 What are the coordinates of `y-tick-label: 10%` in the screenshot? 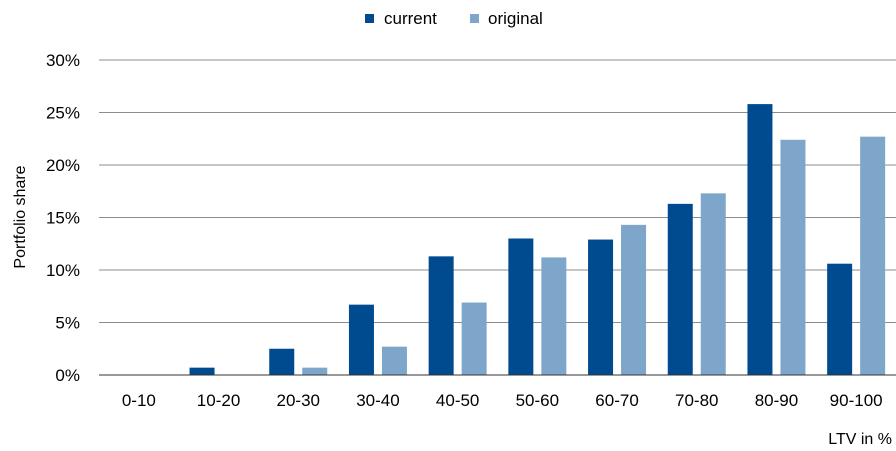 It's located at (63, 270).